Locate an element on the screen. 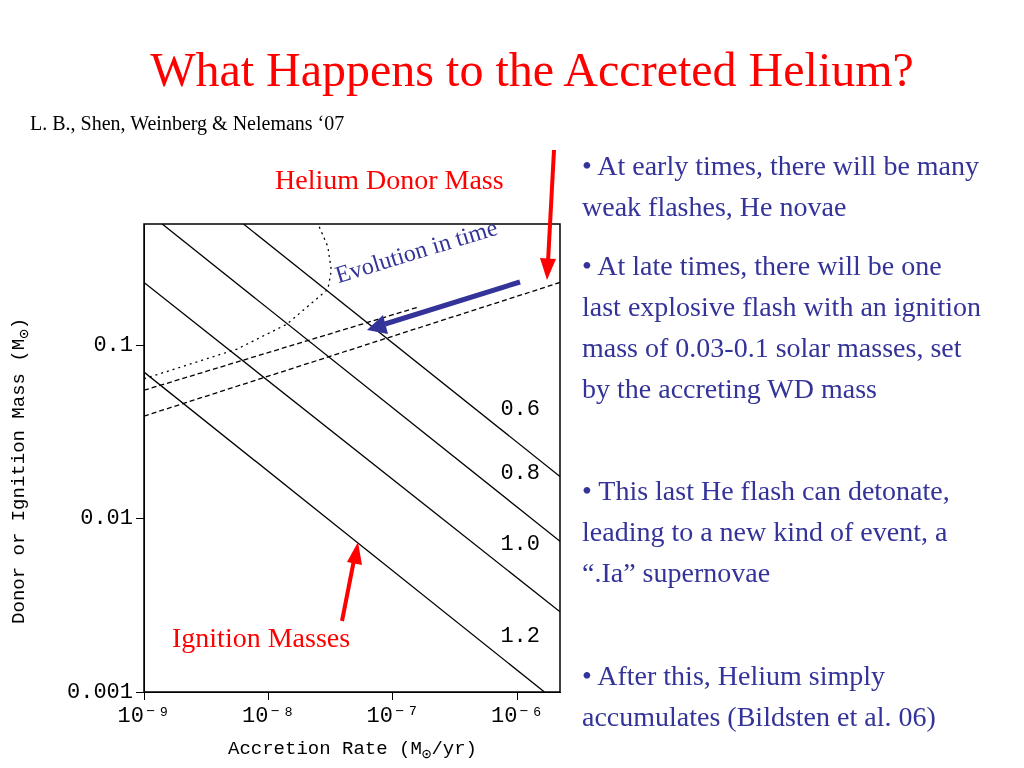 Image resolution: width=1024 pixels, height=768 pixels. y-tick-label: 0.001 is located at coordinates (99, 692).